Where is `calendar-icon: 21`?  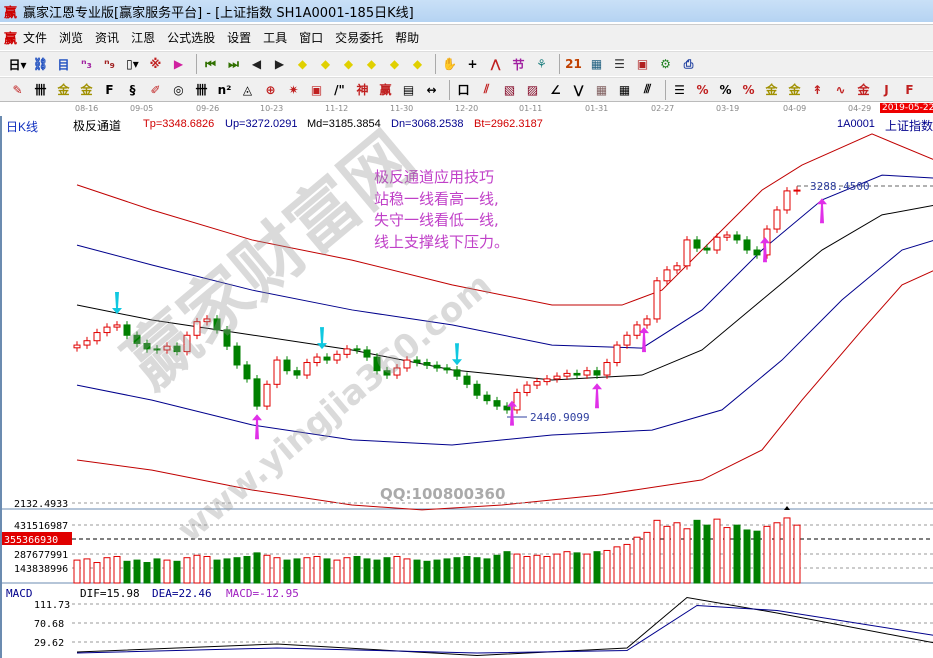
calendar-icon: 21 is located at coordinates (573, 64).